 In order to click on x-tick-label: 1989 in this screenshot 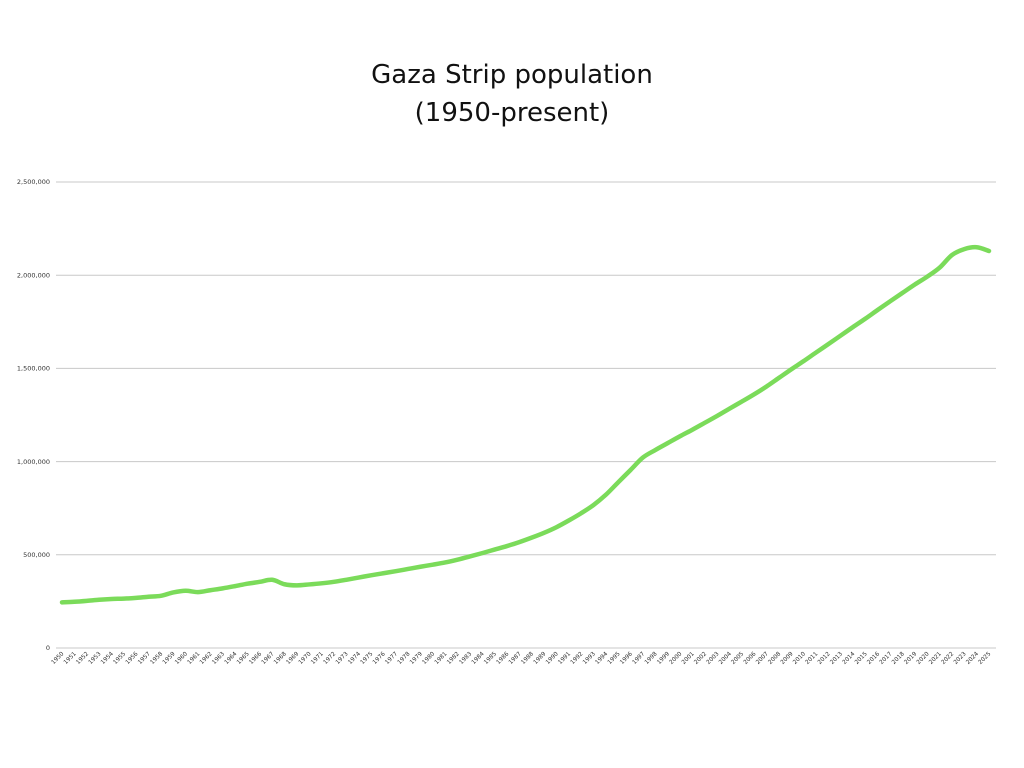, I will do `click(540, 658)`.